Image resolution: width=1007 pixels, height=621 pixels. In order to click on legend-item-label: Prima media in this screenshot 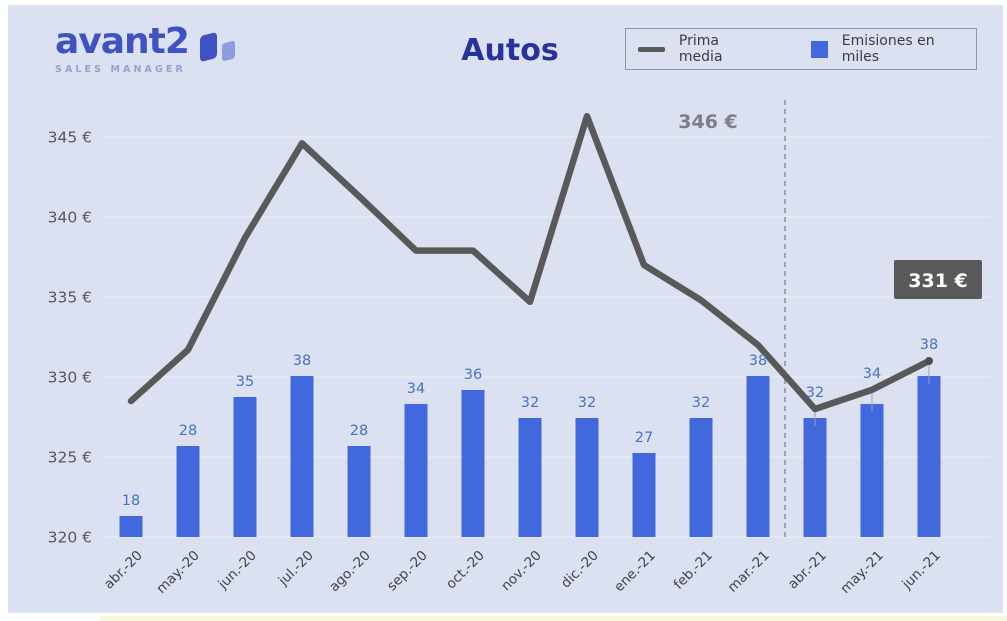, I will do `click(700, 49)`.